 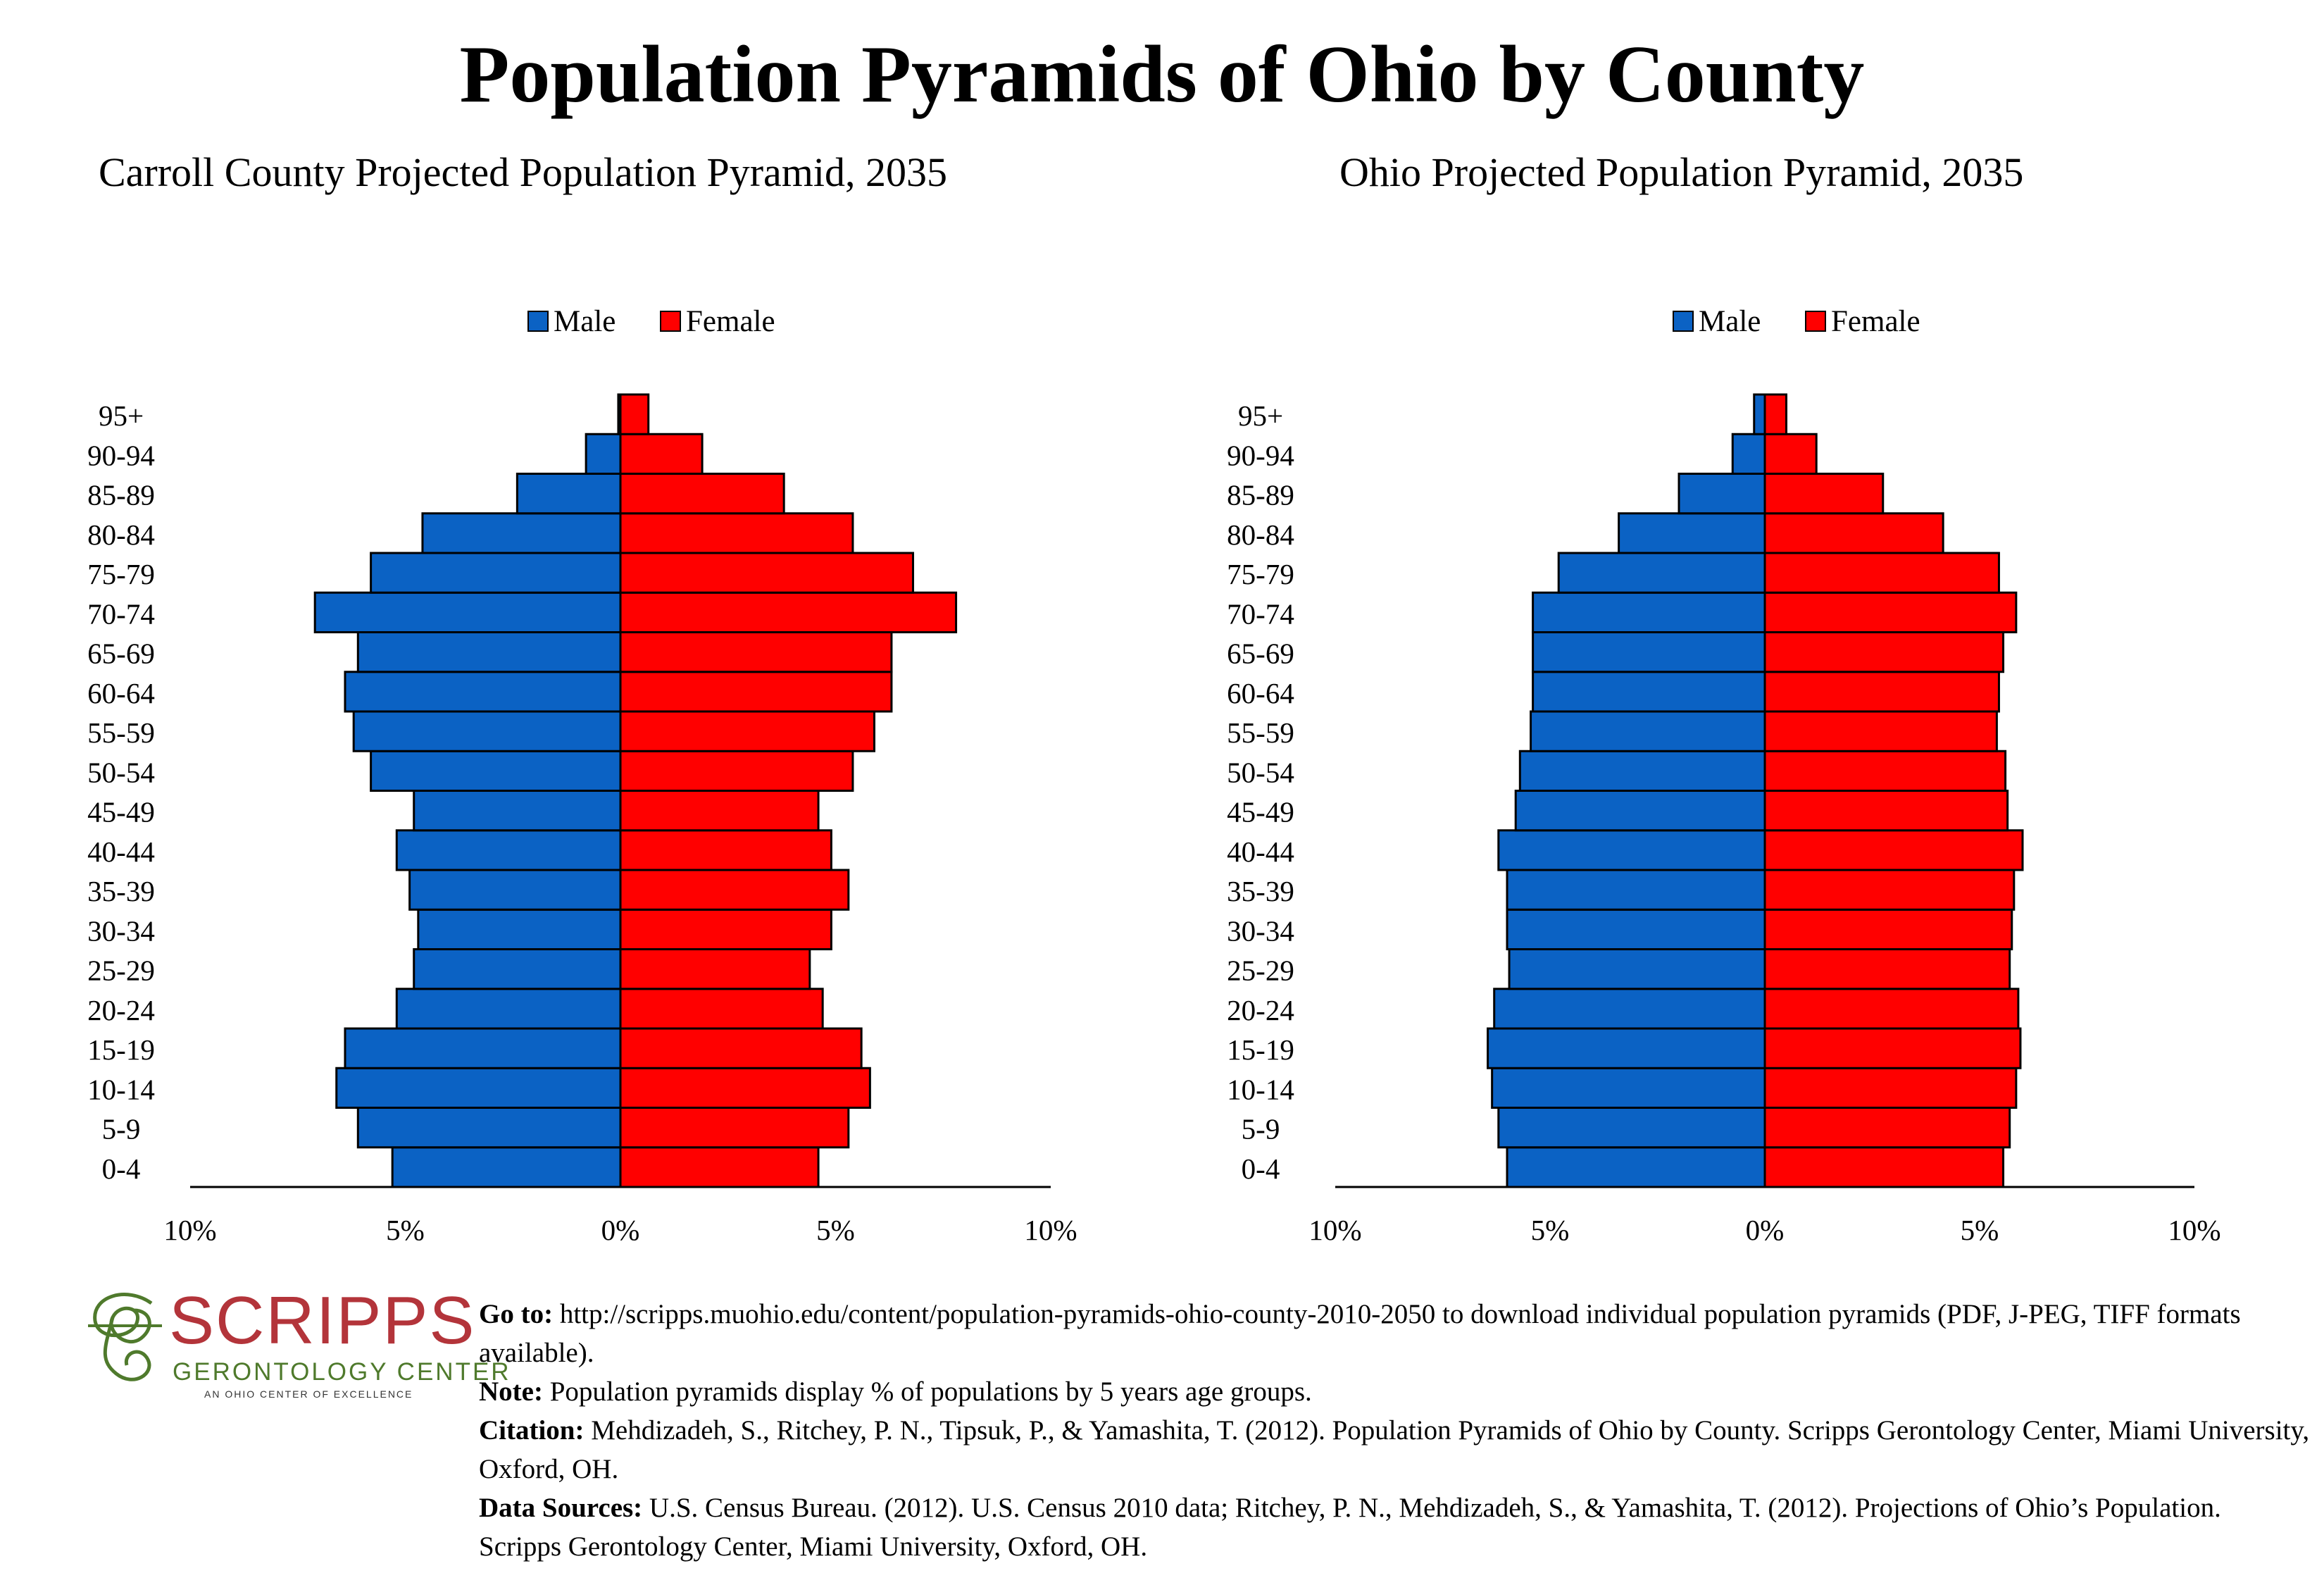 I want to click on main-title: Population Pyramids of Ohio by County, so click(x=1162, y=75).